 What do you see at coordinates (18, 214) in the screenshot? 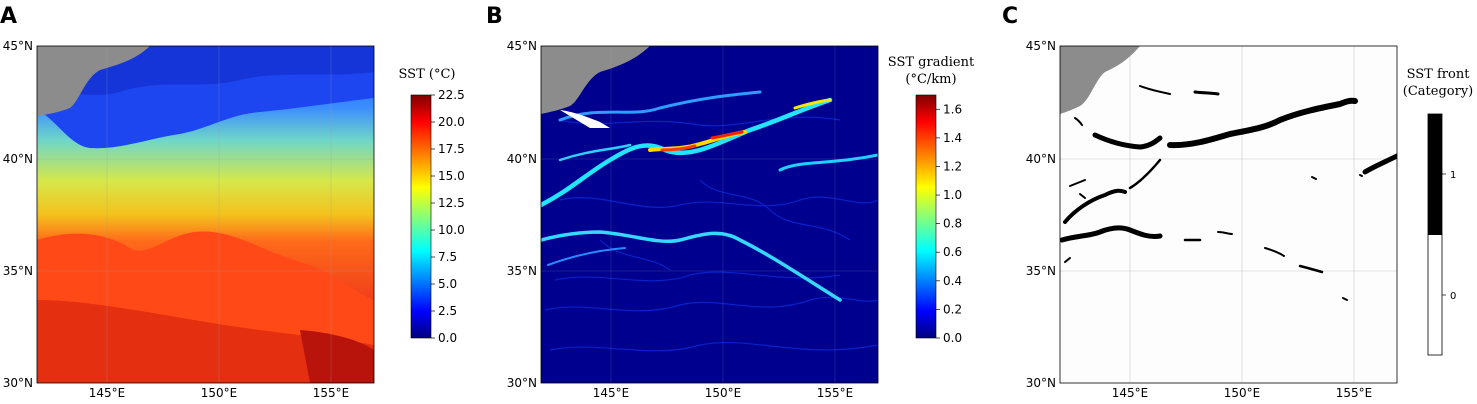
I see `lat-axis-a: 45°N 40°N 35°N 30°N` at bounding box center [18, 214].